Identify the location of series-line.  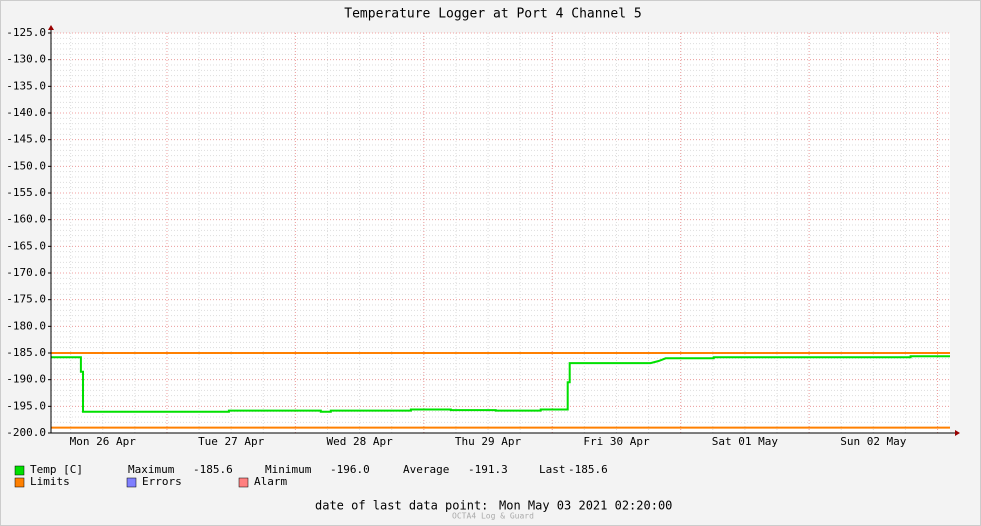
(500, 384).